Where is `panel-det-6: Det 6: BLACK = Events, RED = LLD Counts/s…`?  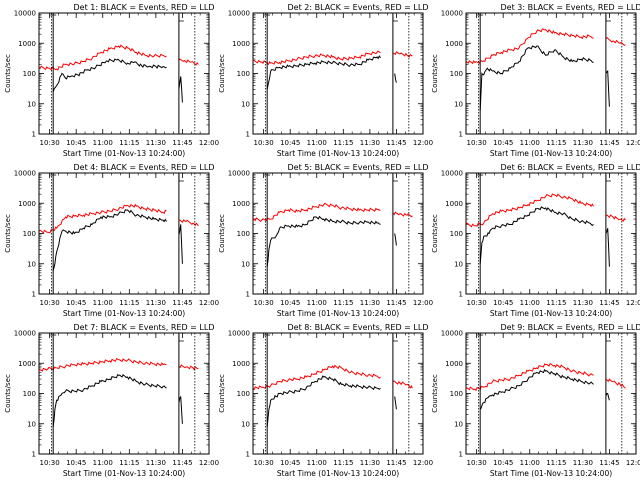
panel-det-6: Det 6: BLACK = Events, RED = LLD Counts/s… is located at coordinates (535, 240).